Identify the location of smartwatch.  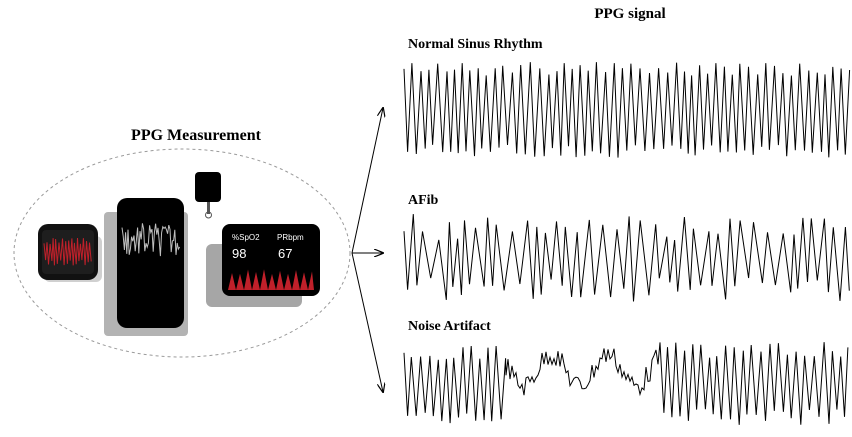
(70, 253).